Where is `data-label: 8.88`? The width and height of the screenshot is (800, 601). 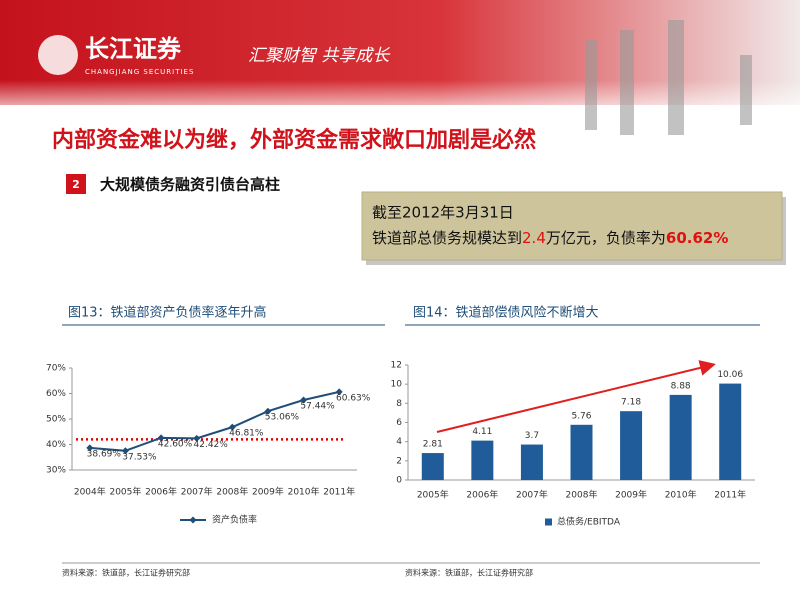 data-label: 8.88 is located at coordinates (681, 386).